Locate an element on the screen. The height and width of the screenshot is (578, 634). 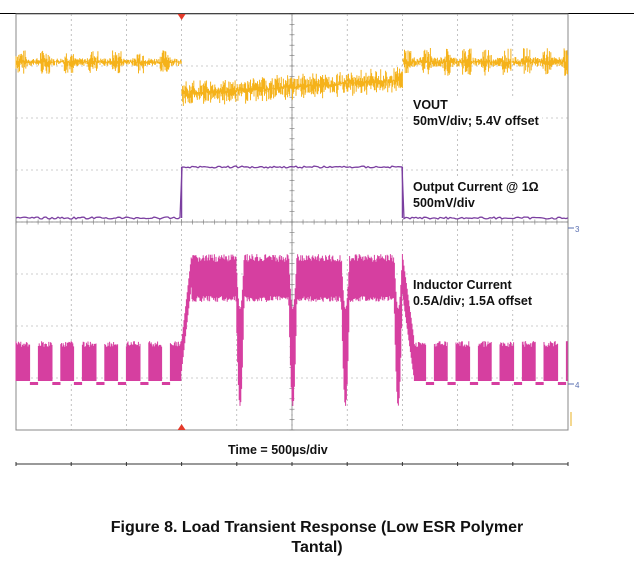
vout-name: VOUT is located at coordinates (430, 105).